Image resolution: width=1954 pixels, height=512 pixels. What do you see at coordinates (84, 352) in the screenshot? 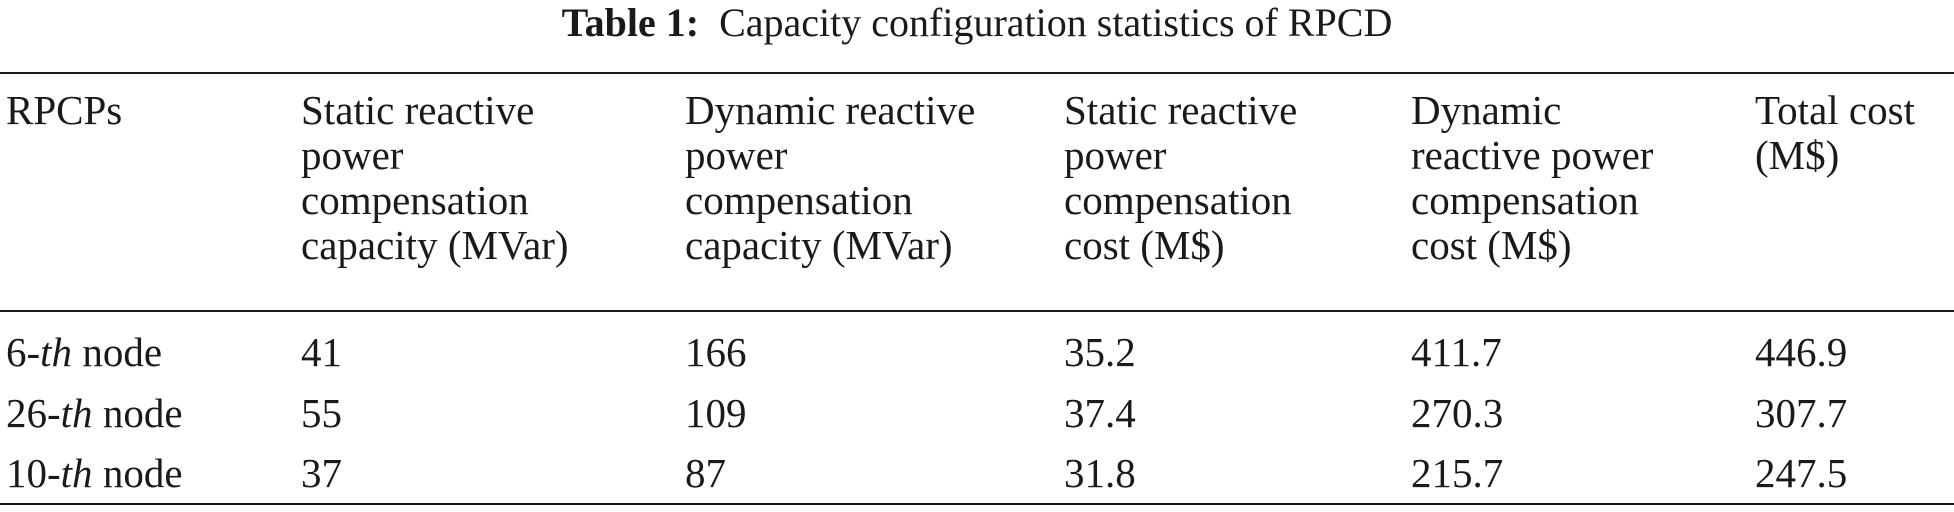
I see `row-node-label: 6-th node` at bounding box center [84, 352].